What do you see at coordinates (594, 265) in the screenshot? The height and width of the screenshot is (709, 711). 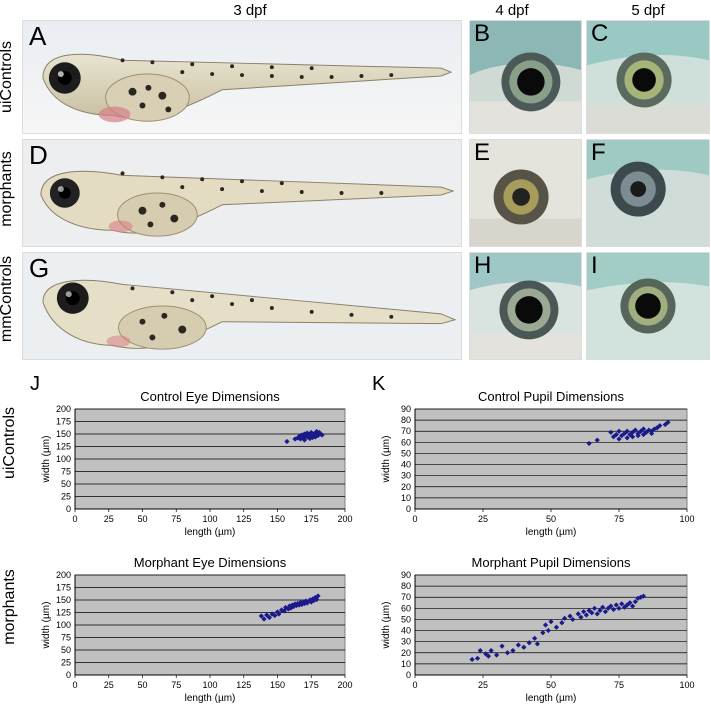 I see `panel-label-i: I` at bounding box center [594, 265].